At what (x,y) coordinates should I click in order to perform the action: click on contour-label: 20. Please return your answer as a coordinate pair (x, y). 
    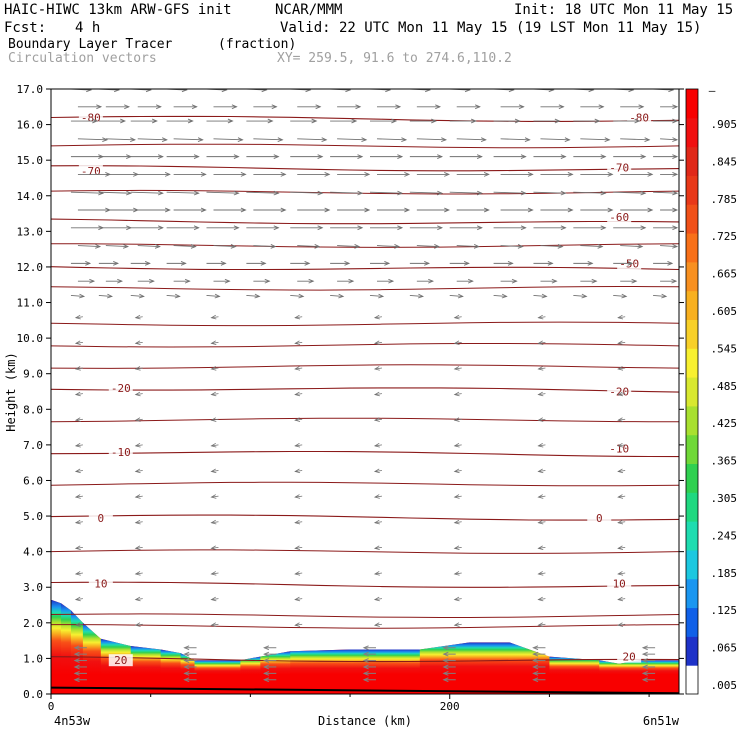
    Looking at the image, I should click on (629, 657).